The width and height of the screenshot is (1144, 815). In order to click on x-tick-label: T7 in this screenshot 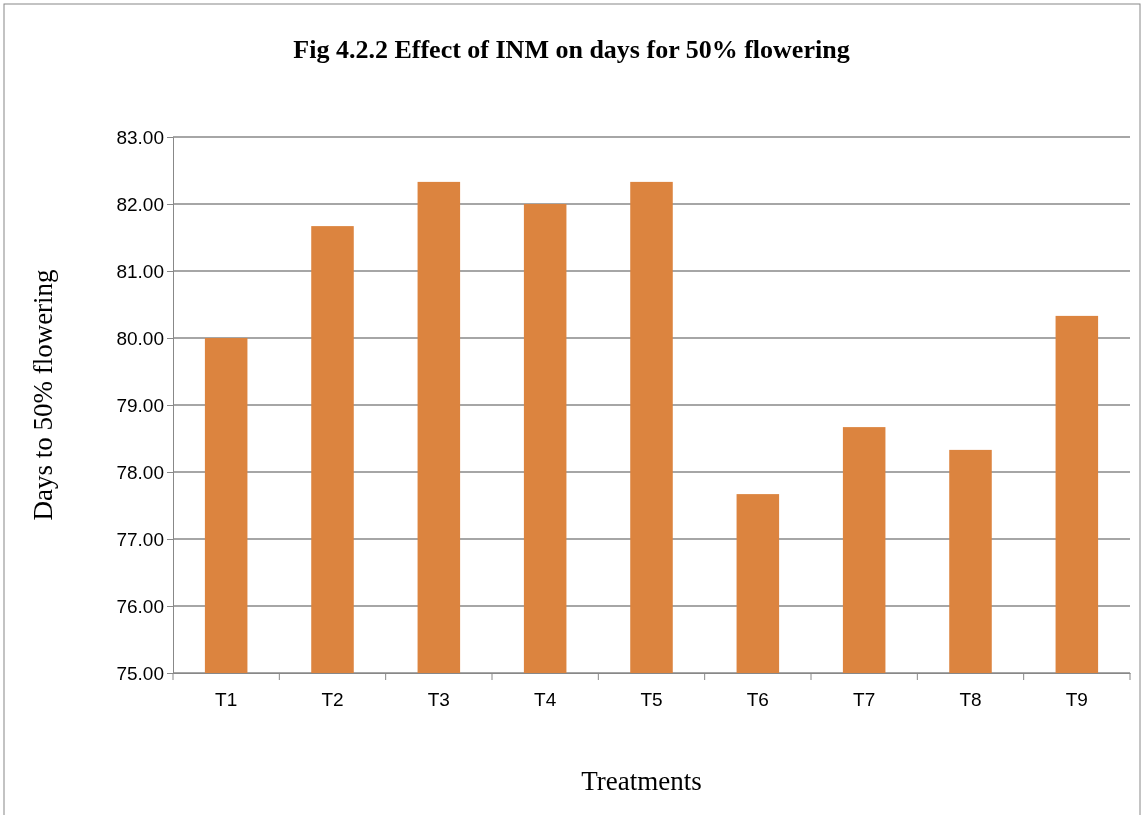, I will do `click(864, 700)`.